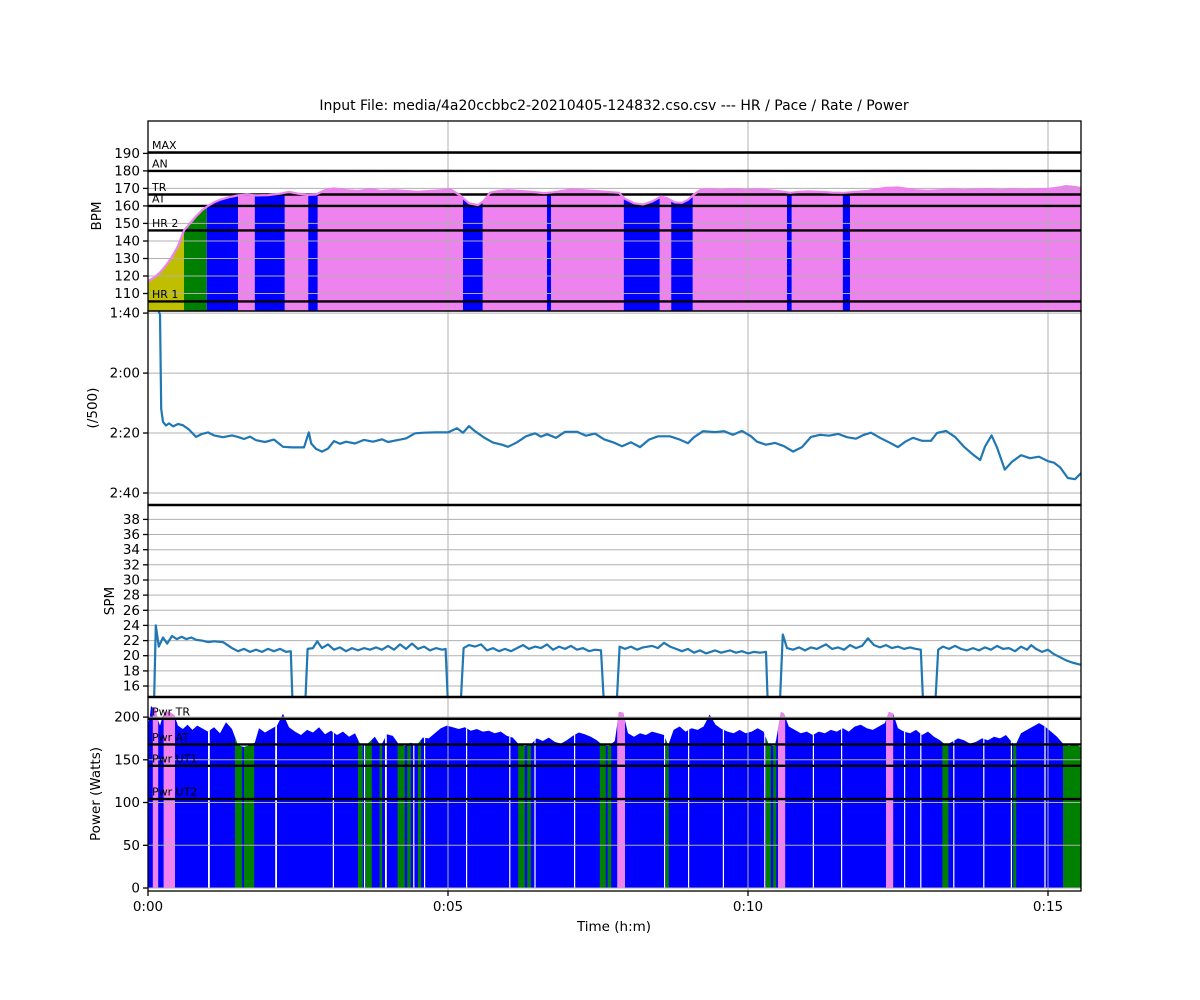 The image size is (1200, 1000). I want to click on zone-label: Pwr UT2, so click(174, 792).